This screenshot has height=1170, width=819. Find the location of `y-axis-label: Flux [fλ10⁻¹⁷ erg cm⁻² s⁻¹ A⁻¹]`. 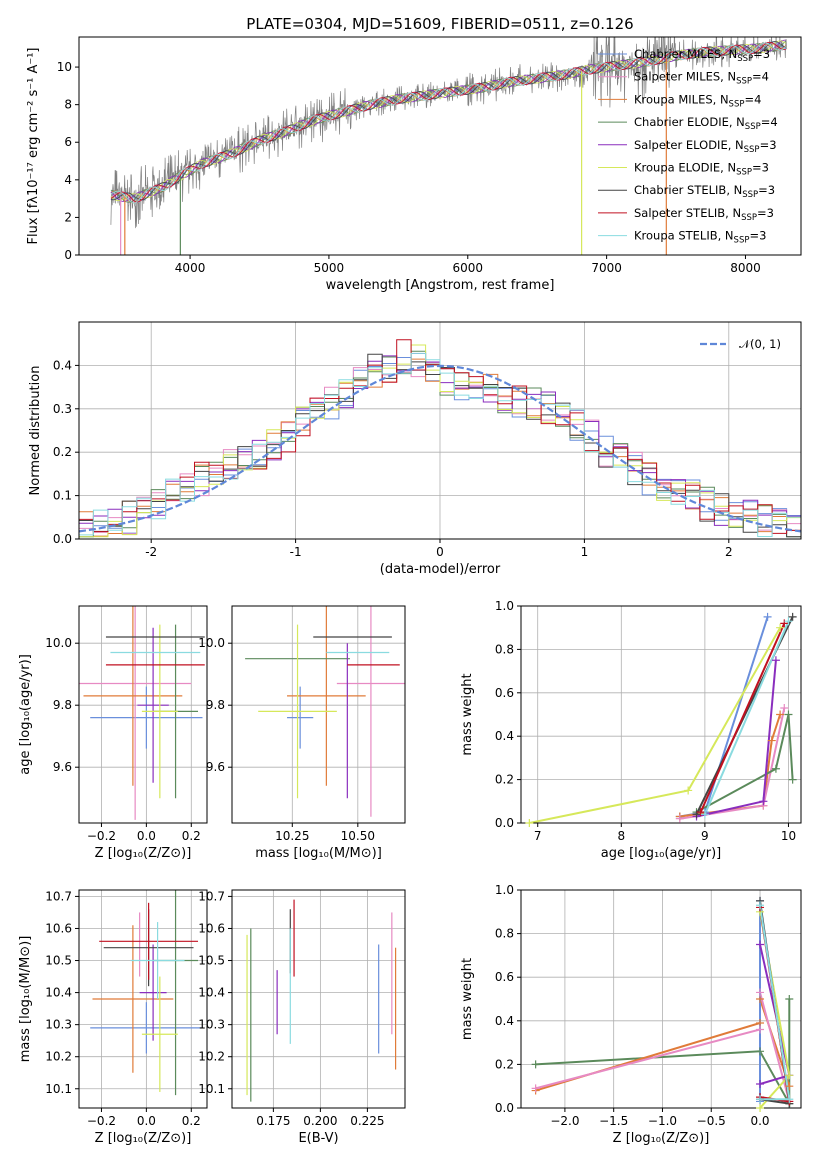

y-axis-label: Flux [fλ10⁻¹⁷ erg cm⁻² s⁻¹ A⁻¹] is located at coordinates (33, 146).